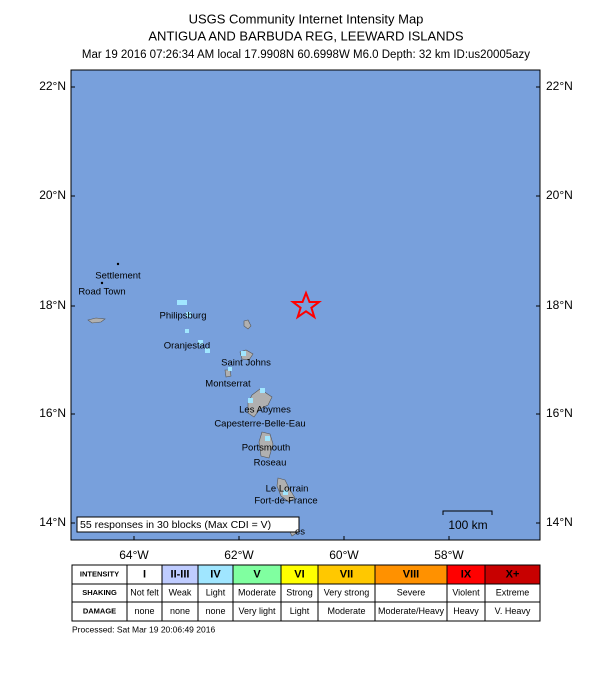 The width and height of the screenshot is (612, 689). Describe the element at coordinates (346, 611) in the screenshot. I see `legend-damage: Moderate` at that location.